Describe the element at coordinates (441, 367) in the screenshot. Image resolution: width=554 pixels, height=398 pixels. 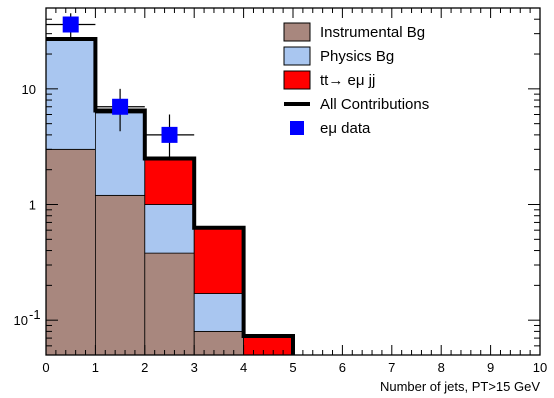
I see `x-tick-label: 8` at that location.